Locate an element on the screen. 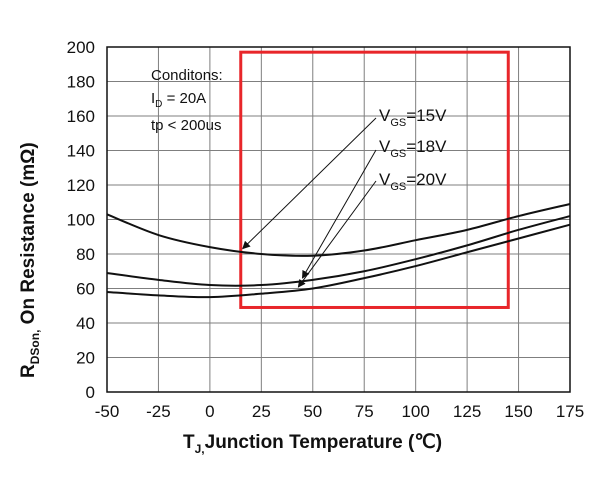  y-tick-label: 100 is located at coordinates (81, 220).